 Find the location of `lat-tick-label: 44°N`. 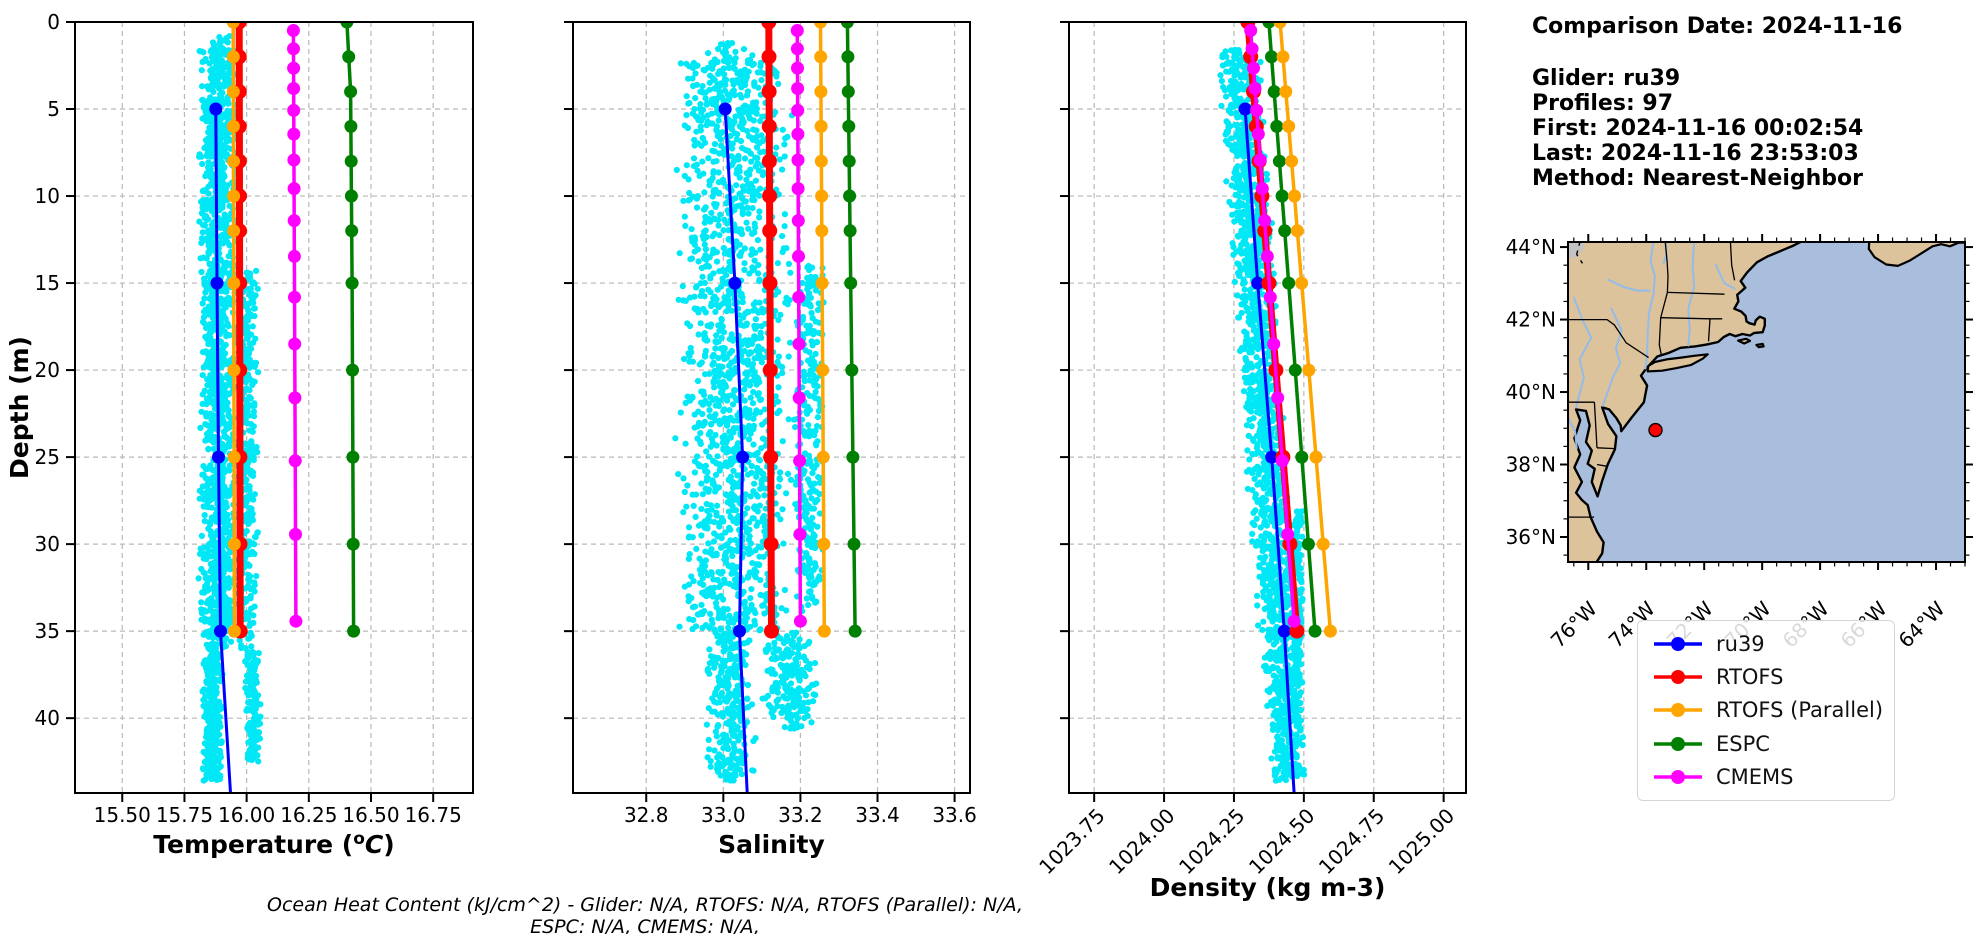

lat-tick-label: 44°N is located at coordinates (1531, 247).